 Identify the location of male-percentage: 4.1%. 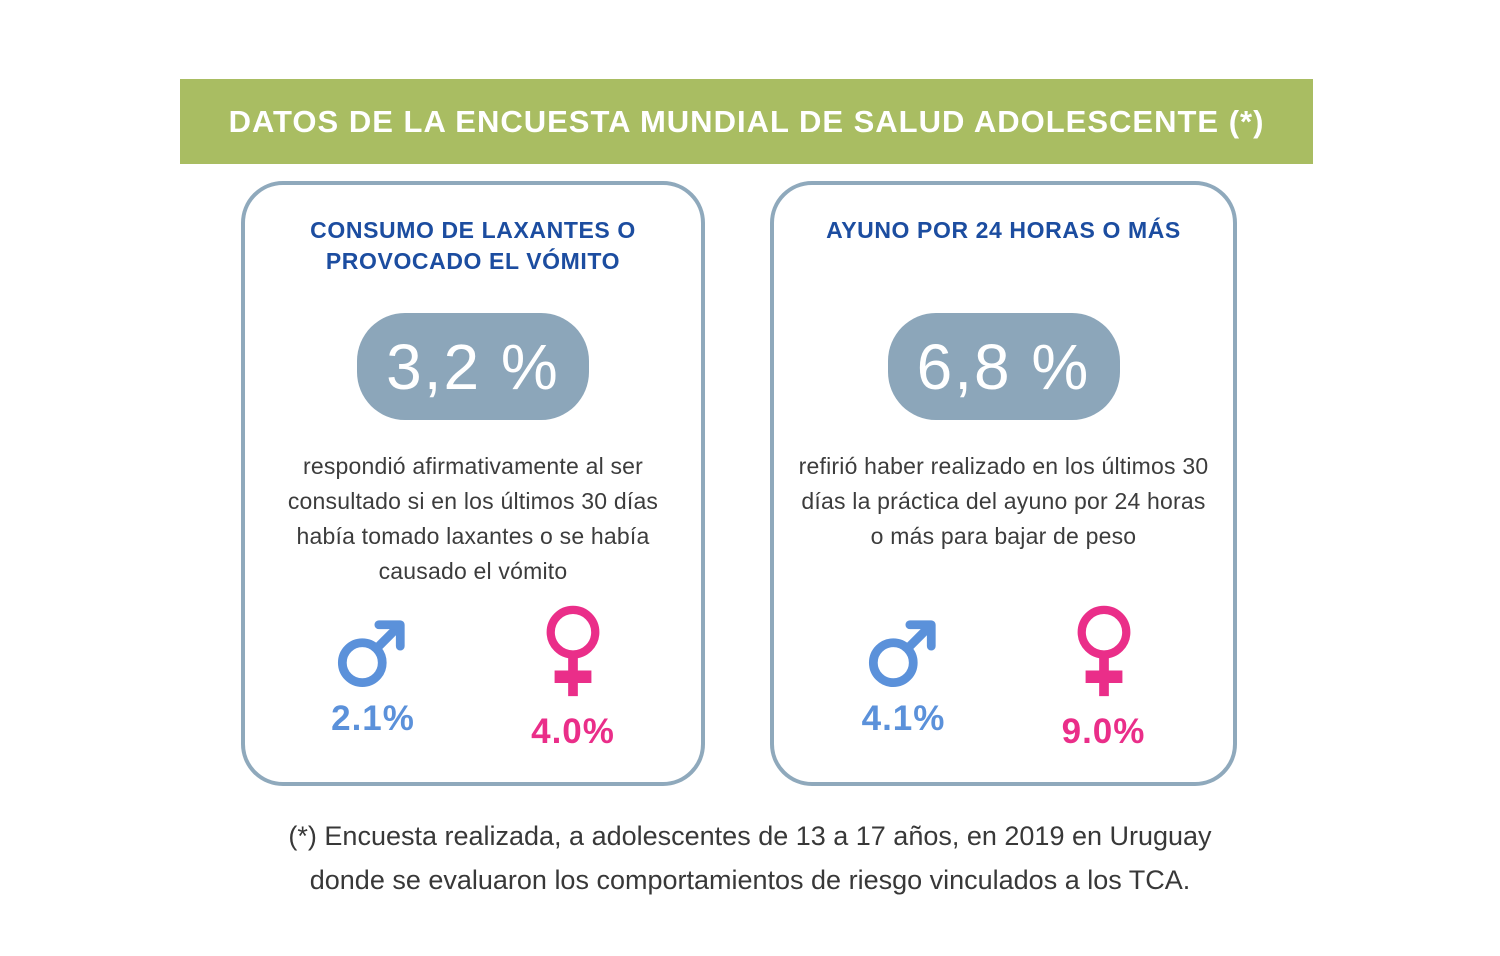
(903, 718).